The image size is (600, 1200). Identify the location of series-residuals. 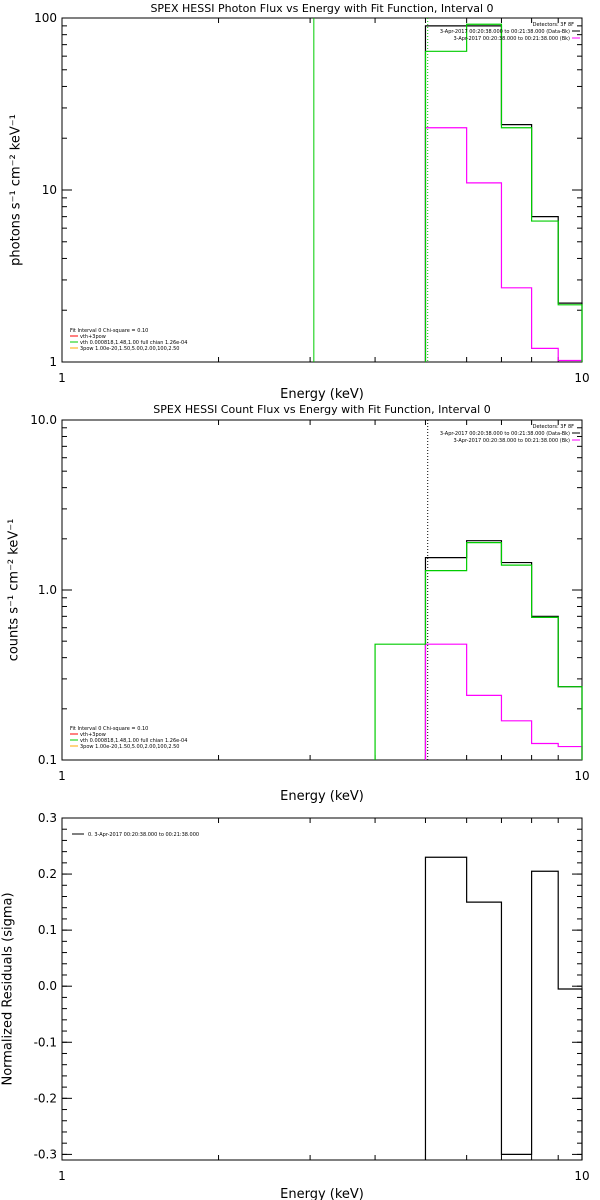
(503, 1008).